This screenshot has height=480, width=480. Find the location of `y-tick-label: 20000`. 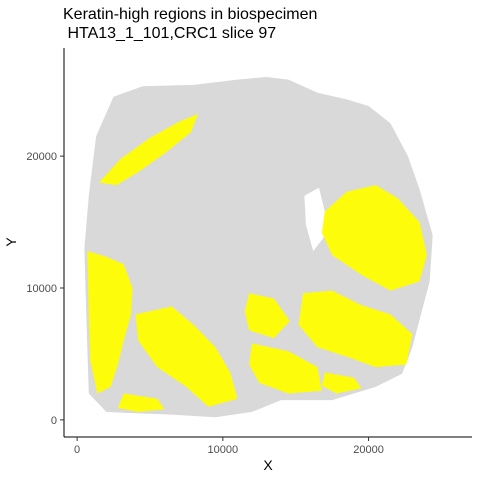

y-tick-label: 20000 is located at coordinates (41, 157).